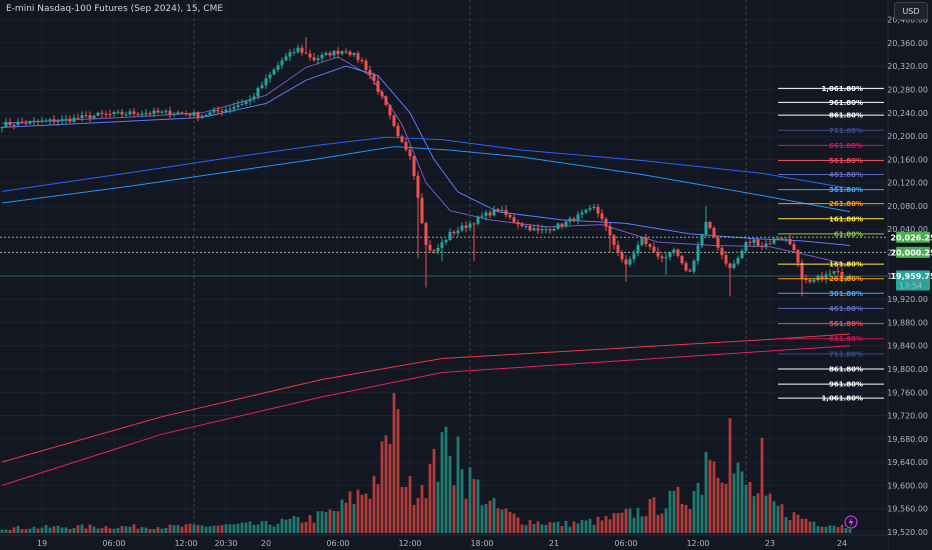 The height and width of the screenshot is (550, 932). Describe the element at coordinates (907, 66) in the screenshot. I see `price-tick-label: 20,320.00` at that location.